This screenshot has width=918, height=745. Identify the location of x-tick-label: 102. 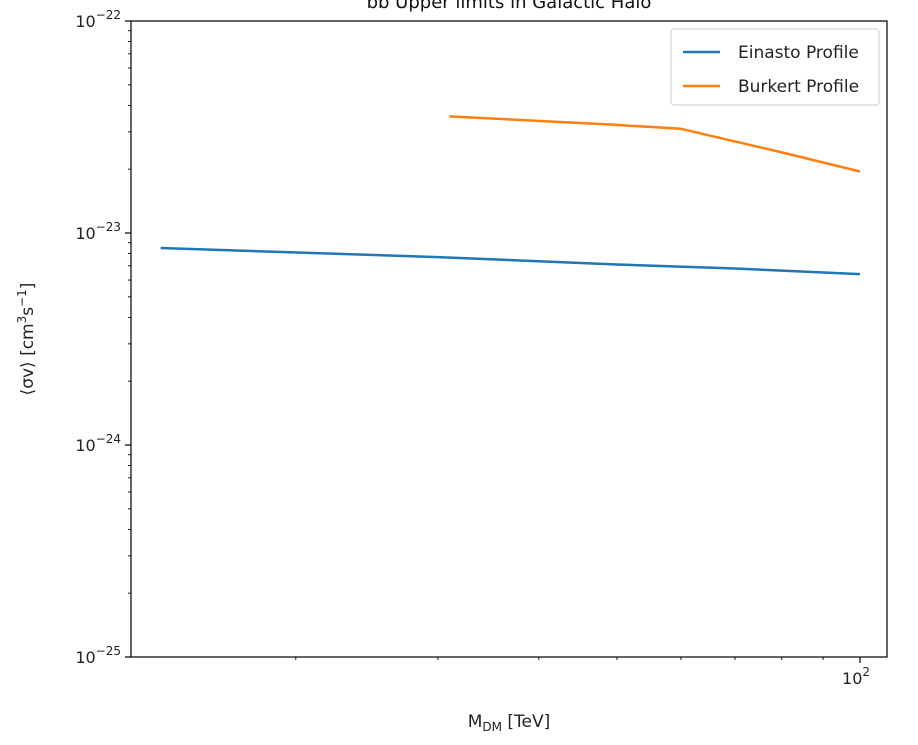
(856, 676).